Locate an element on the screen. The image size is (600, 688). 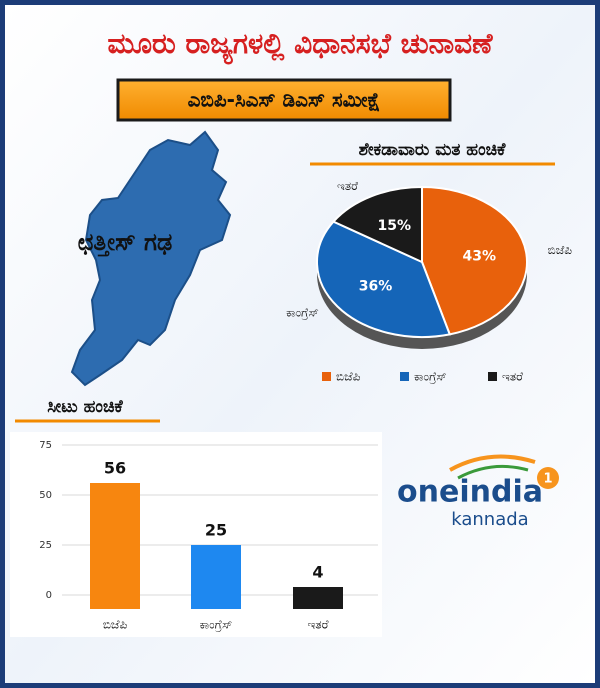
y-tick-label: 0 is located at coordinates (49, 595).